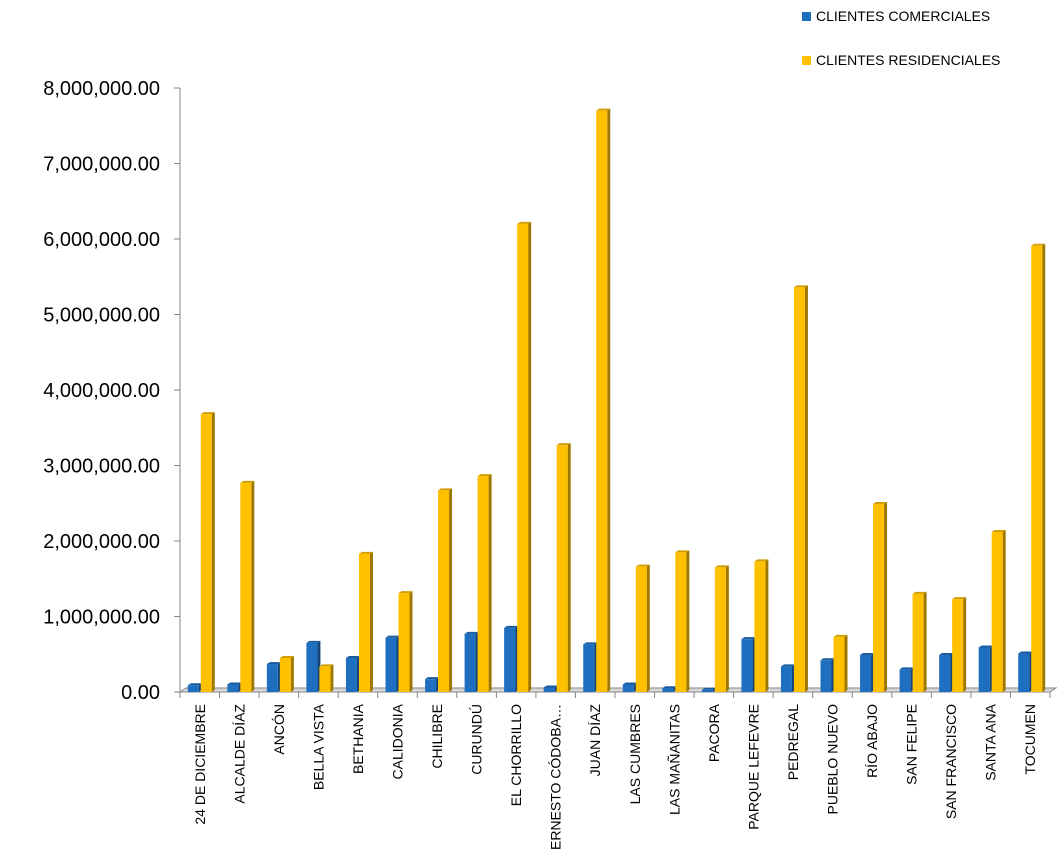  What do you see at coordinates (101, 240) in the screenshot?
I see `y-tick-label: 6,000,000.00` at bounding box center [101, 240].